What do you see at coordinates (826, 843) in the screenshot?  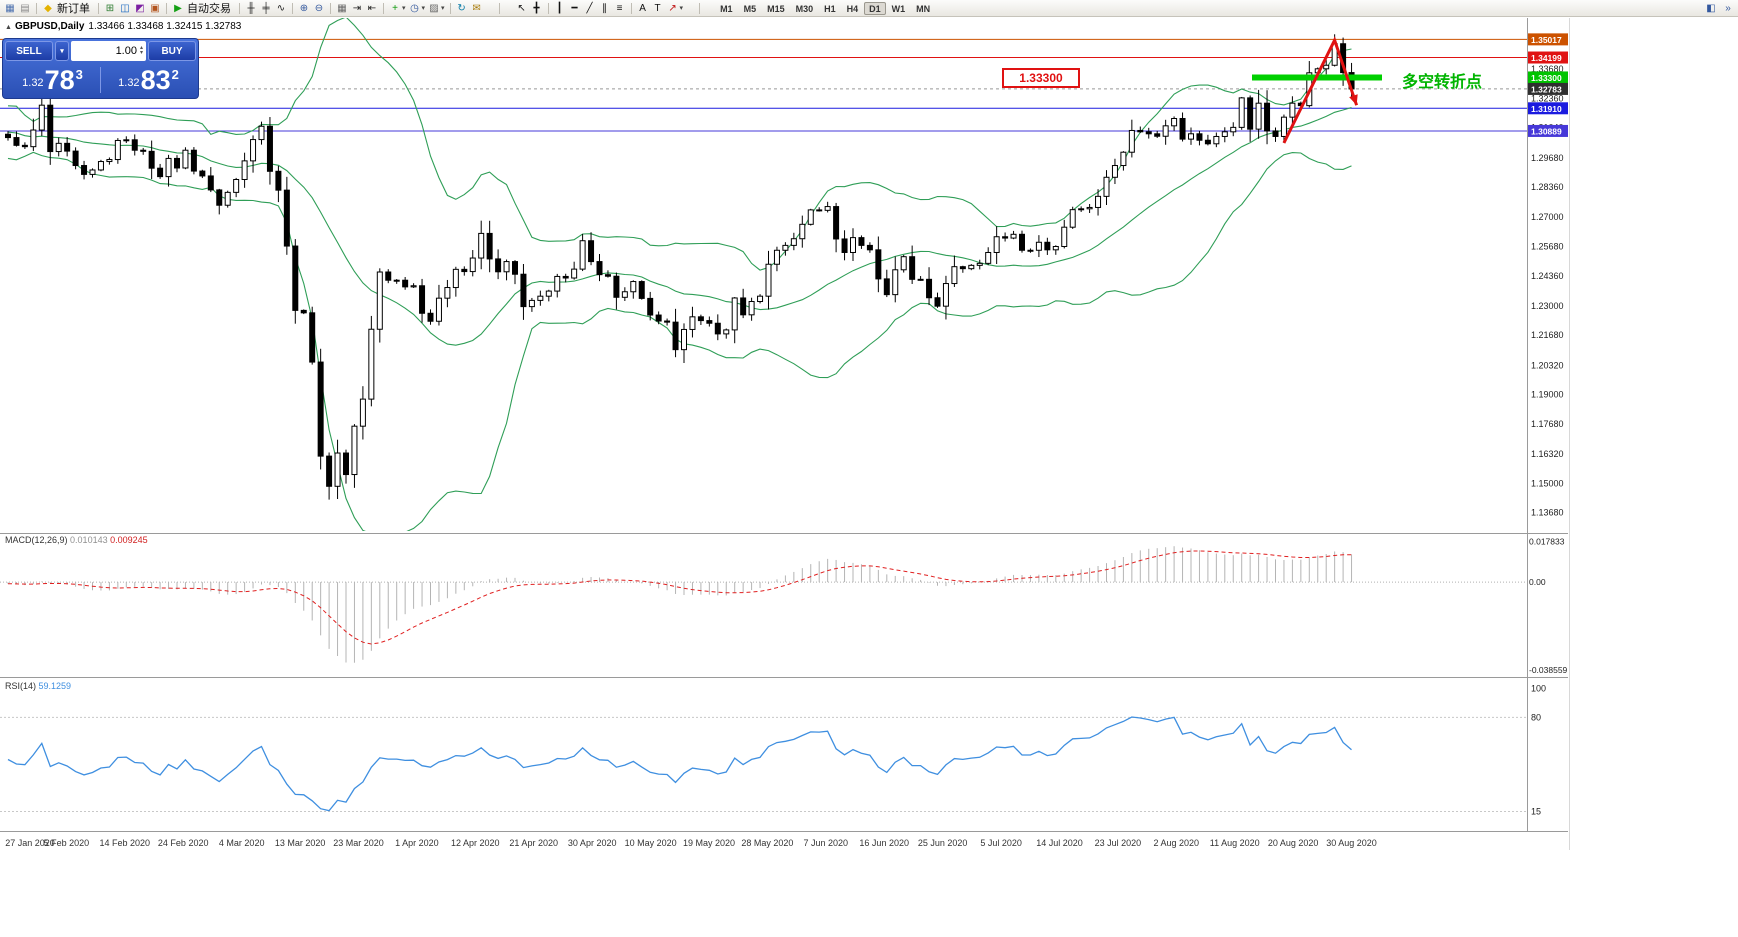 I see `svg-text: 7 Jun 2020` at bounding box center [826, 843].